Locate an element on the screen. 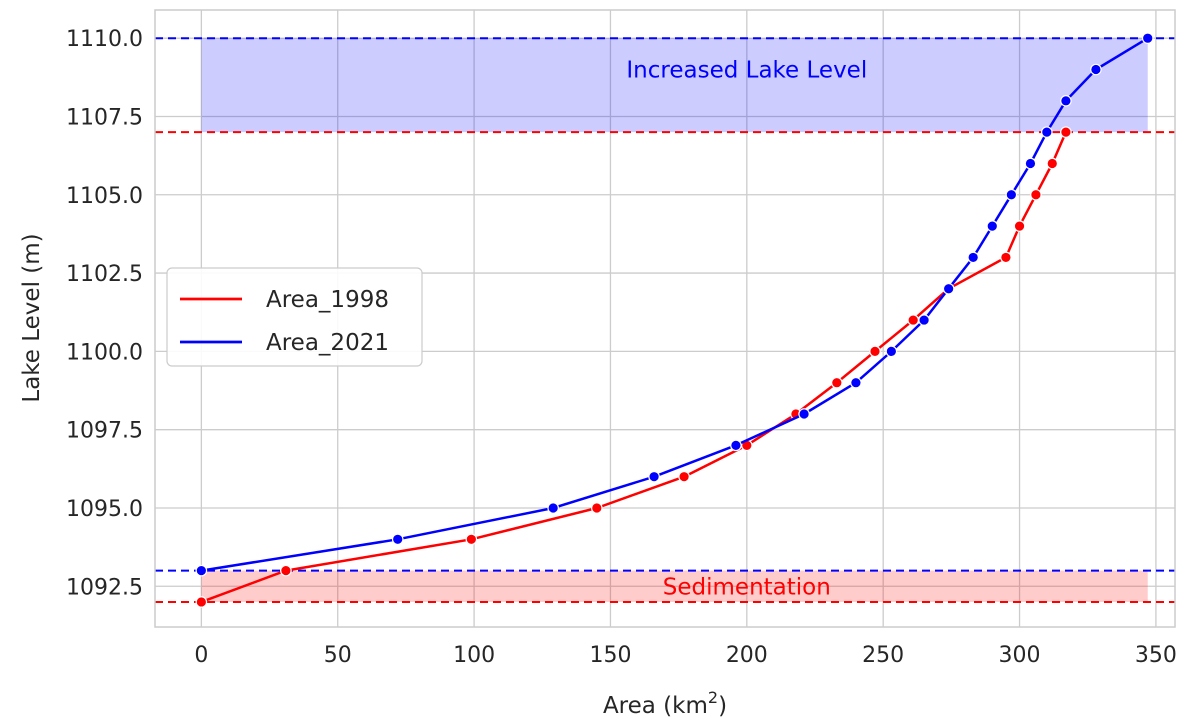 This screenshot has height=722, width=1189. y-tick-label: 1110.0 is located at coordinates (104, 39).